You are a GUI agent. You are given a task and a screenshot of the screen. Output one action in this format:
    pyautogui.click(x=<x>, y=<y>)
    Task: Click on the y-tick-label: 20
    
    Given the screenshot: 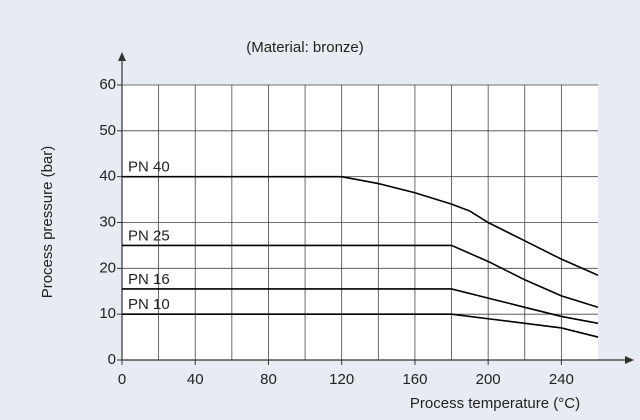 What is the action you would take?
    pyautogui.click(x=107, y=267)
    